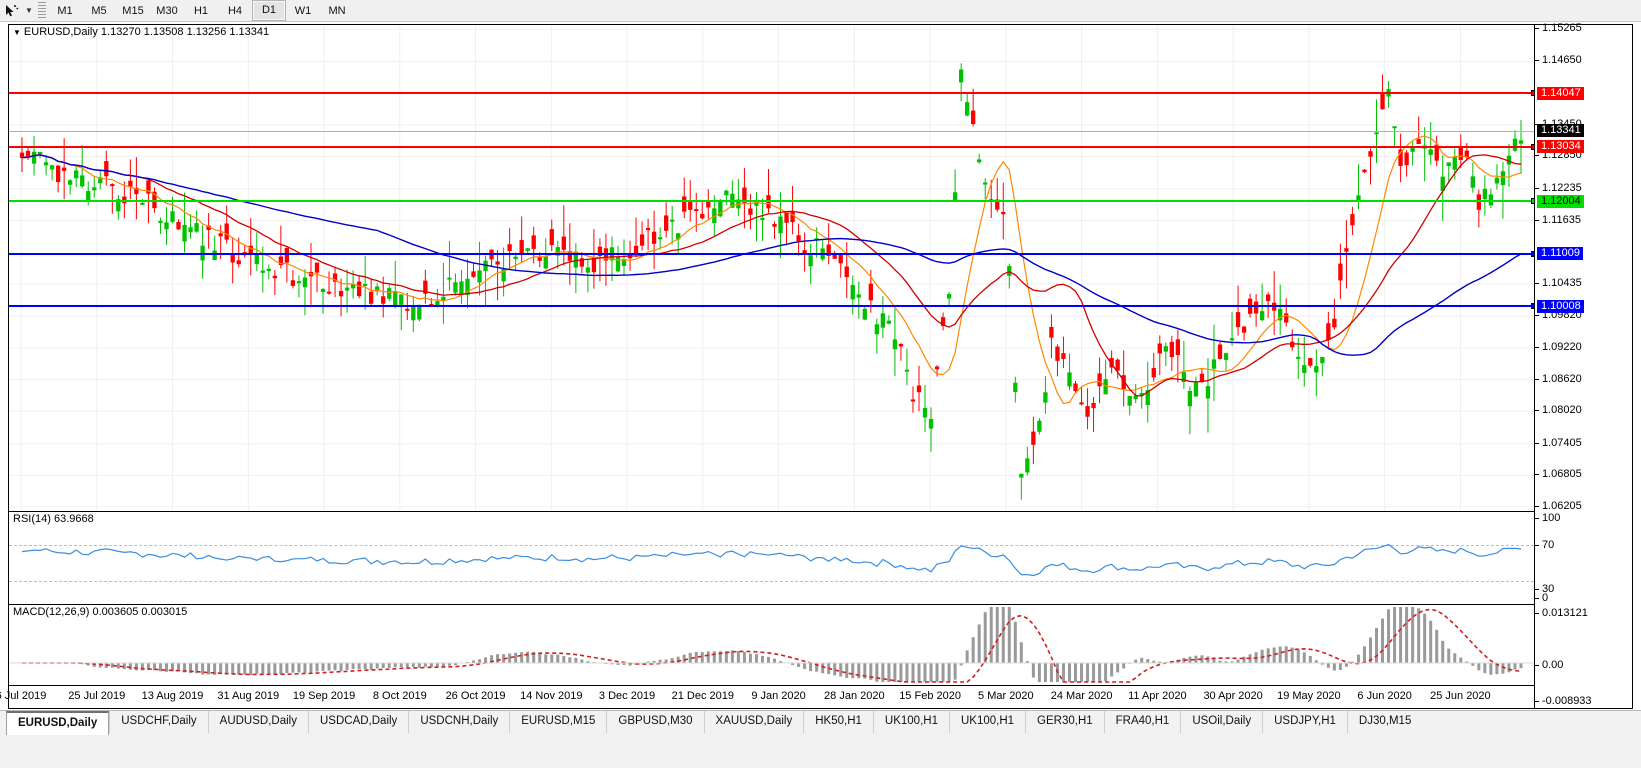 Image resolution: width=1641 pixels, height=768 pixels. Describe the element at coordinates (337, 10) in the screenshot. I see `timeframe-mn: MN` at that location.